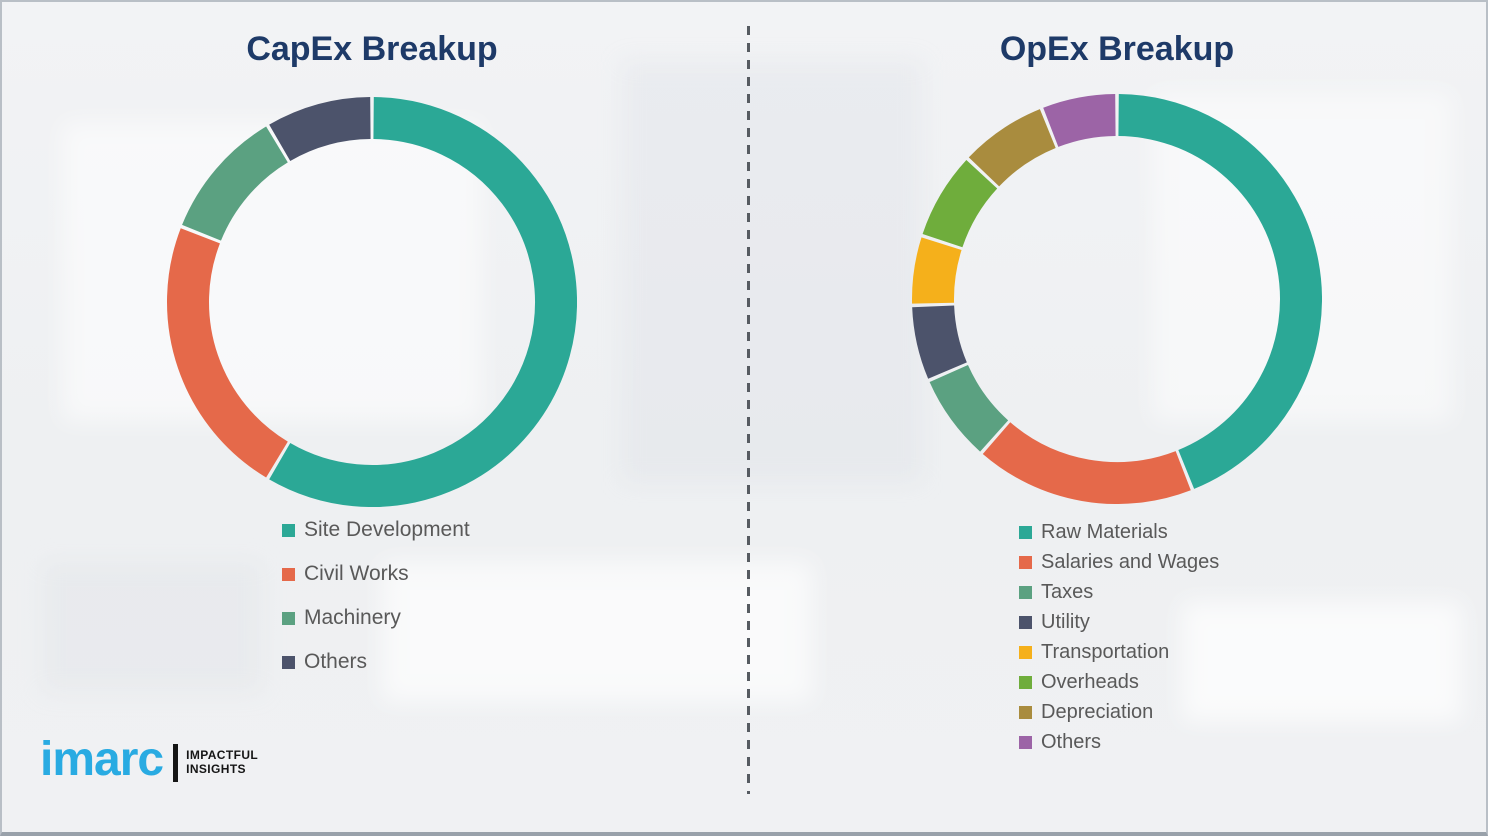 This screenshot has width=1488, height=836. What do you see at coordinates (1119, 592) in the screenshot?
I see `legend-item-taxes: Taxes` at bounding box center [1119, 592].